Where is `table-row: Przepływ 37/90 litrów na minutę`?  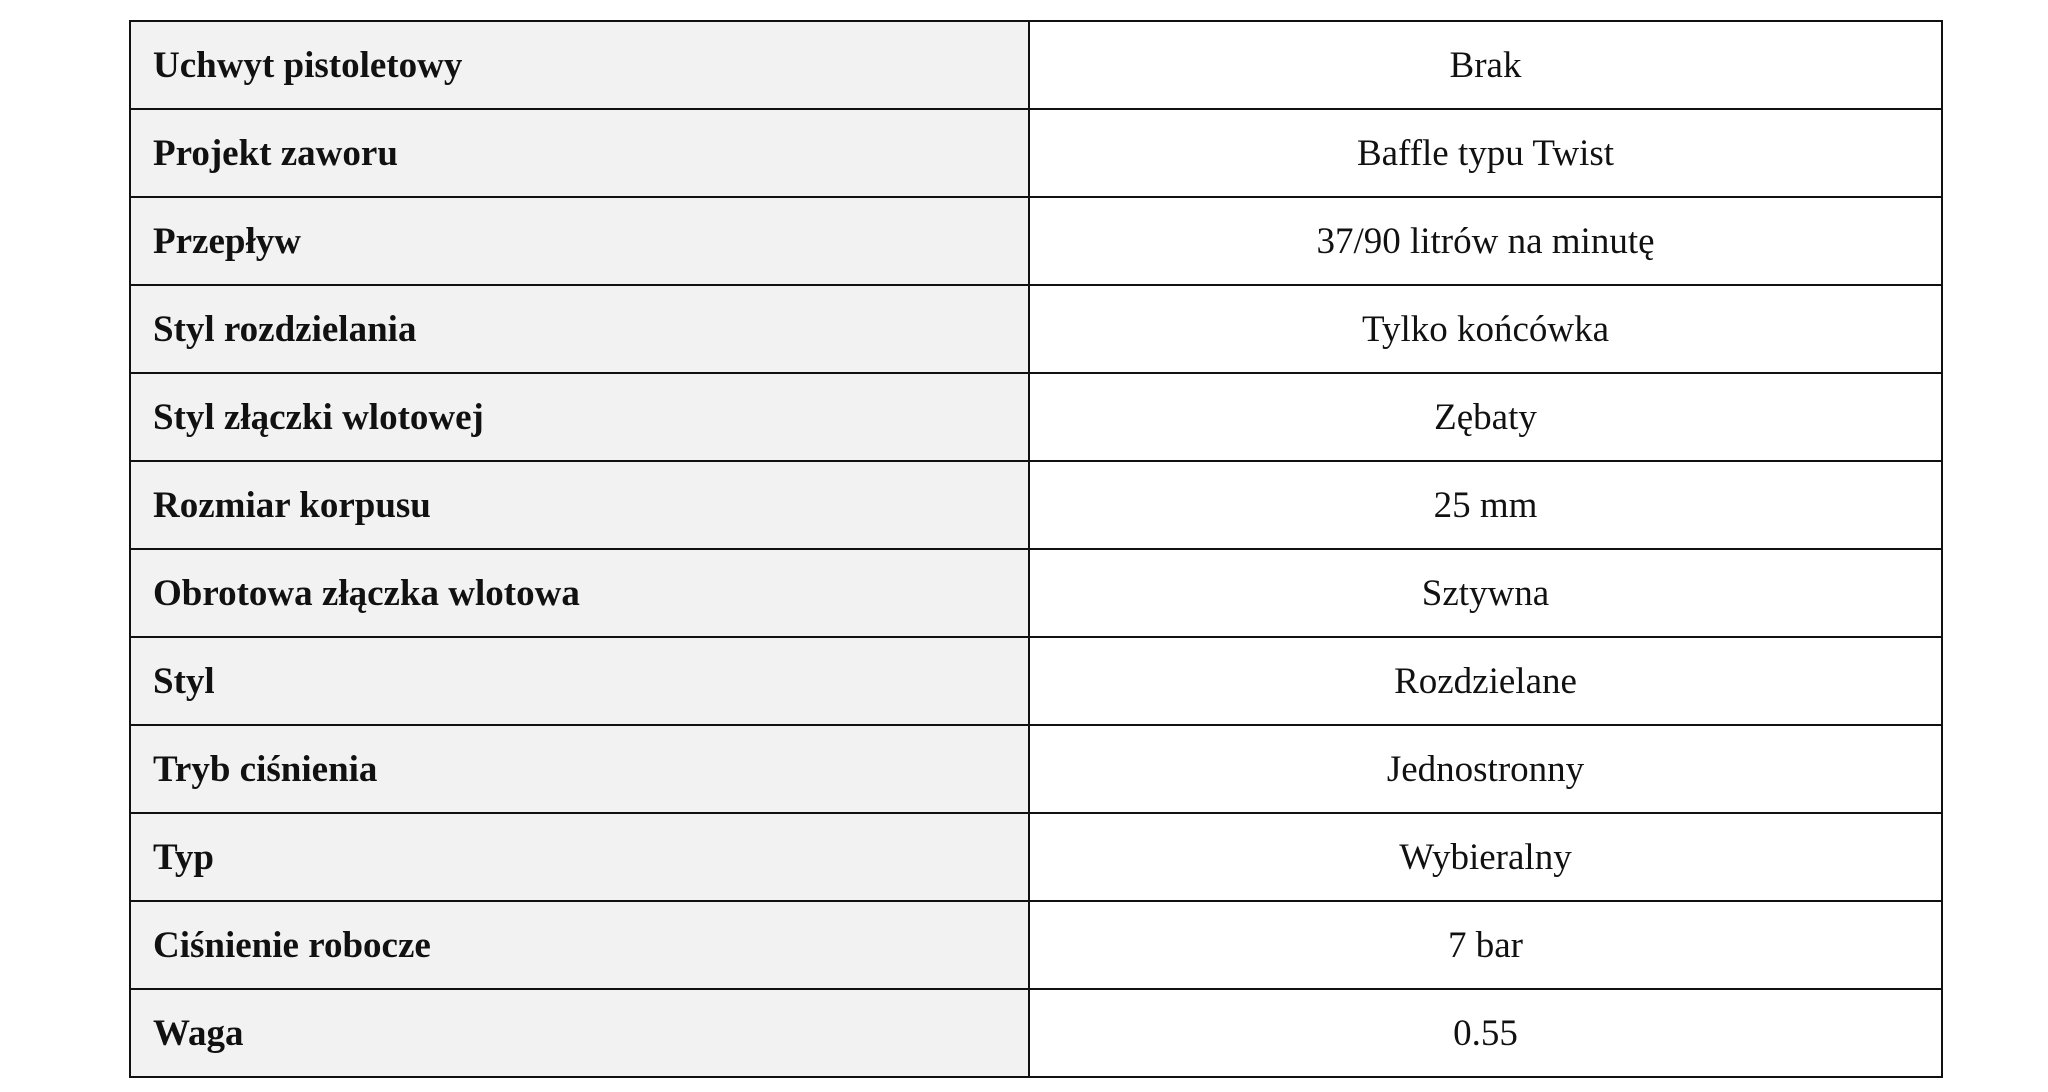
table-row: Przepływ 37/90 litrów na minutę is located at coordinates (1036, 241).